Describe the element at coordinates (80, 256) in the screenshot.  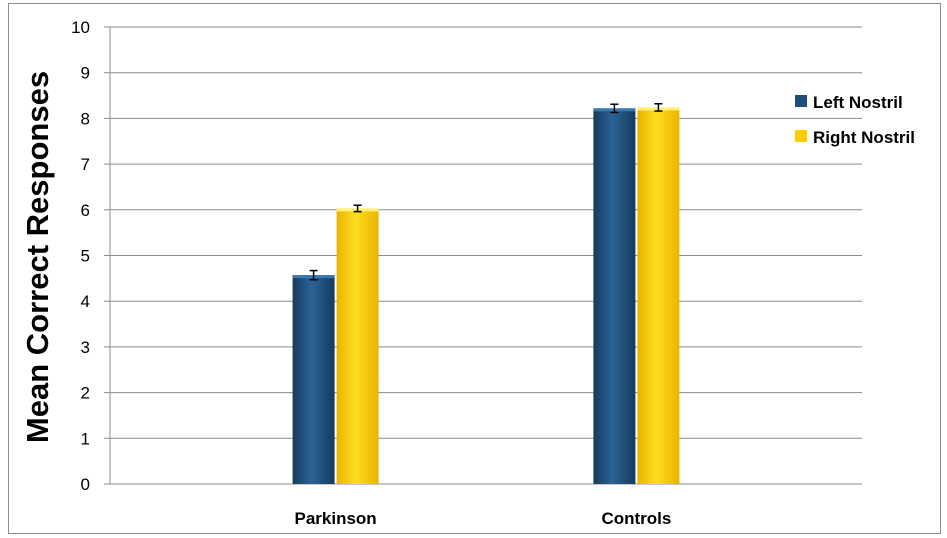
I see `y-tick-labels: 0 1 2 3 4 5 6 7 8 9 10` at that location.